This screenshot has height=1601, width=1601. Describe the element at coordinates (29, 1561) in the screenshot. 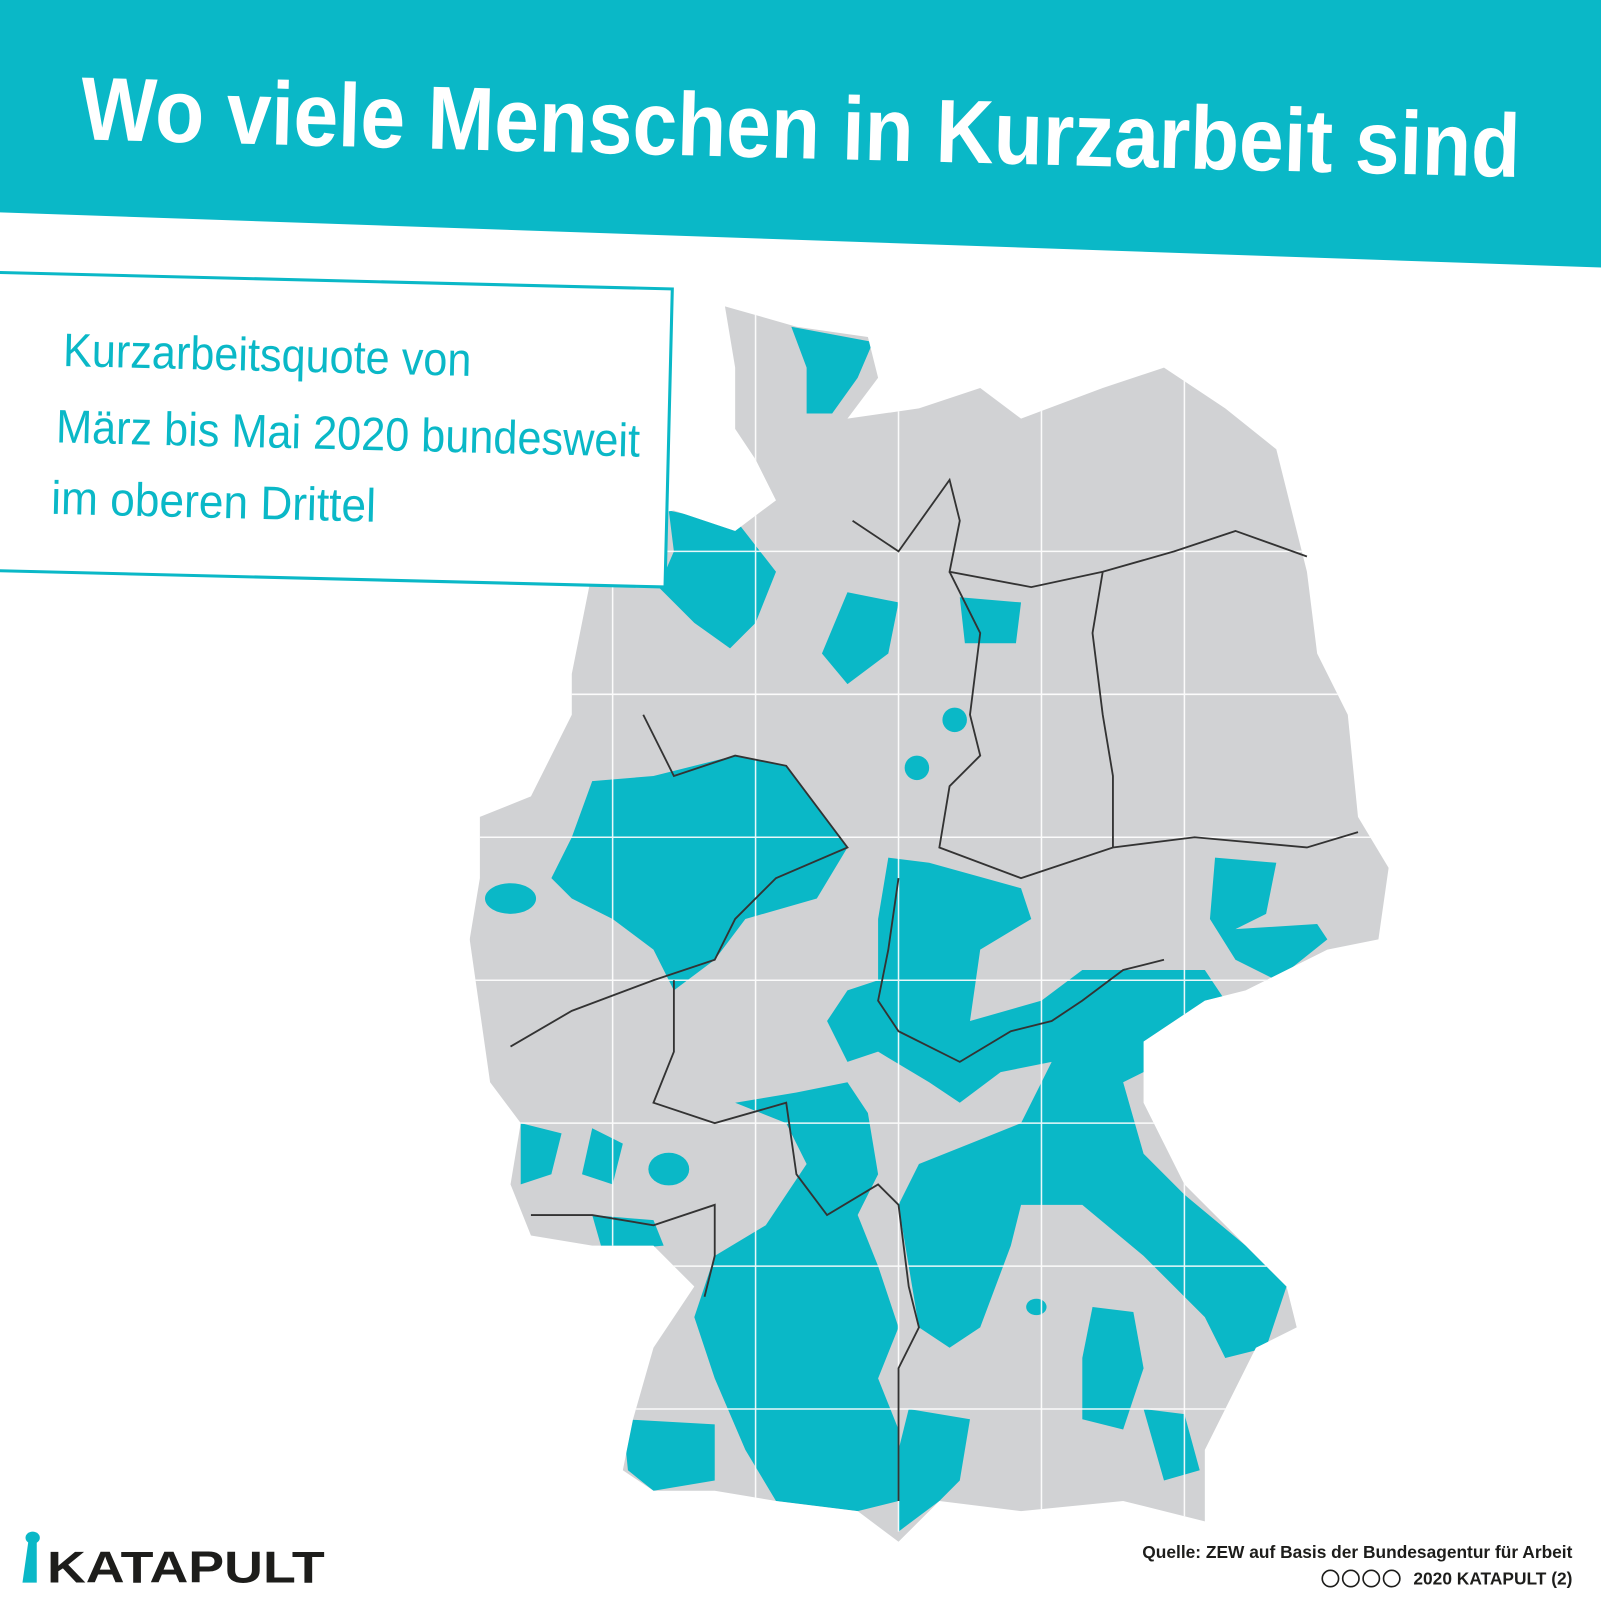

I see `logo-icon` at that location.